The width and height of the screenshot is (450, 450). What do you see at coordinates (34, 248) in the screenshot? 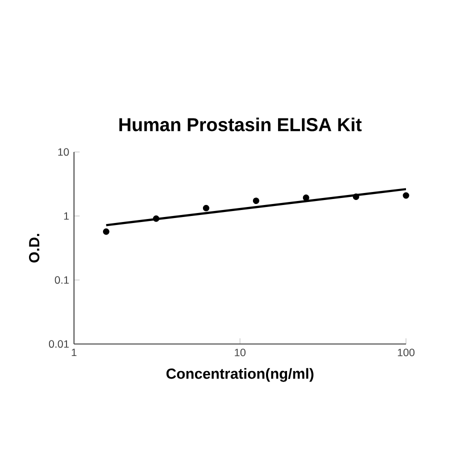
I see `y-axis-title: O.D.` at bounding box center [34, 248].